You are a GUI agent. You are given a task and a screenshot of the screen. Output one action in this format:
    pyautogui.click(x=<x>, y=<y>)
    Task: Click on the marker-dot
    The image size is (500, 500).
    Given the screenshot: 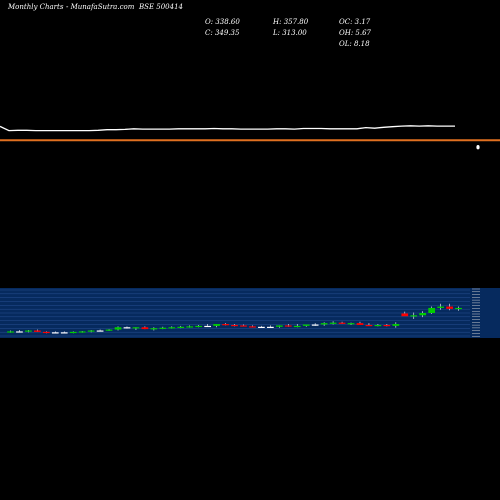 What is the action you would take?
    pyautogui.click(x=478, y=147)
    